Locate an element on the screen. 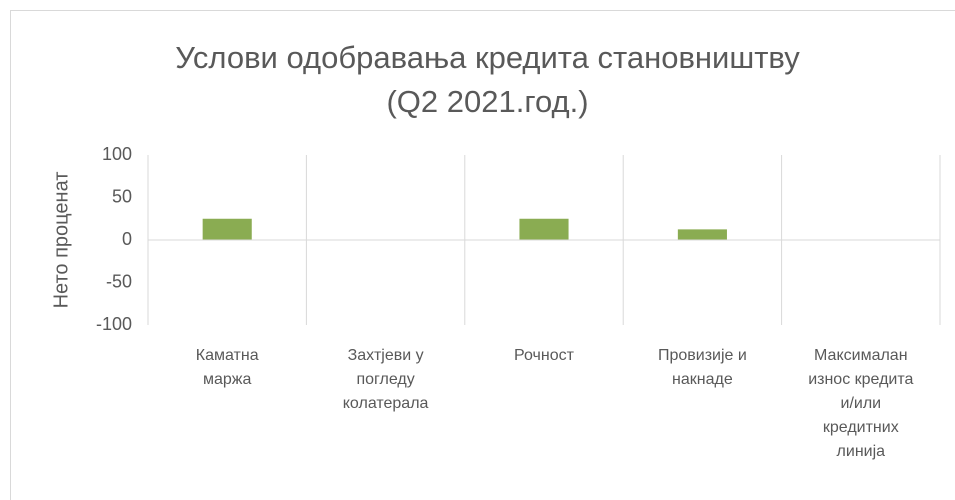  y-tick-label: -100 is located at coordinates (114, 324).